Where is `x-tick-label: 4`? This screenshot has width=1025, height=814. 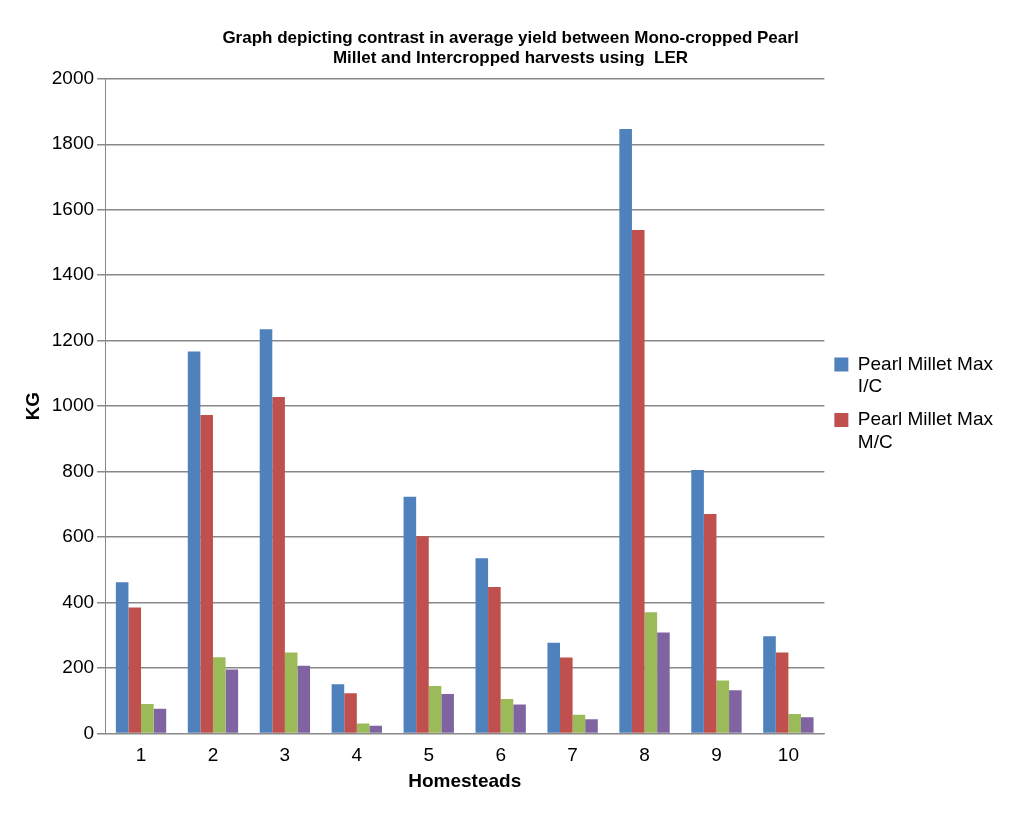 x-tick-label: 4 is located at coordinates (357, 755).